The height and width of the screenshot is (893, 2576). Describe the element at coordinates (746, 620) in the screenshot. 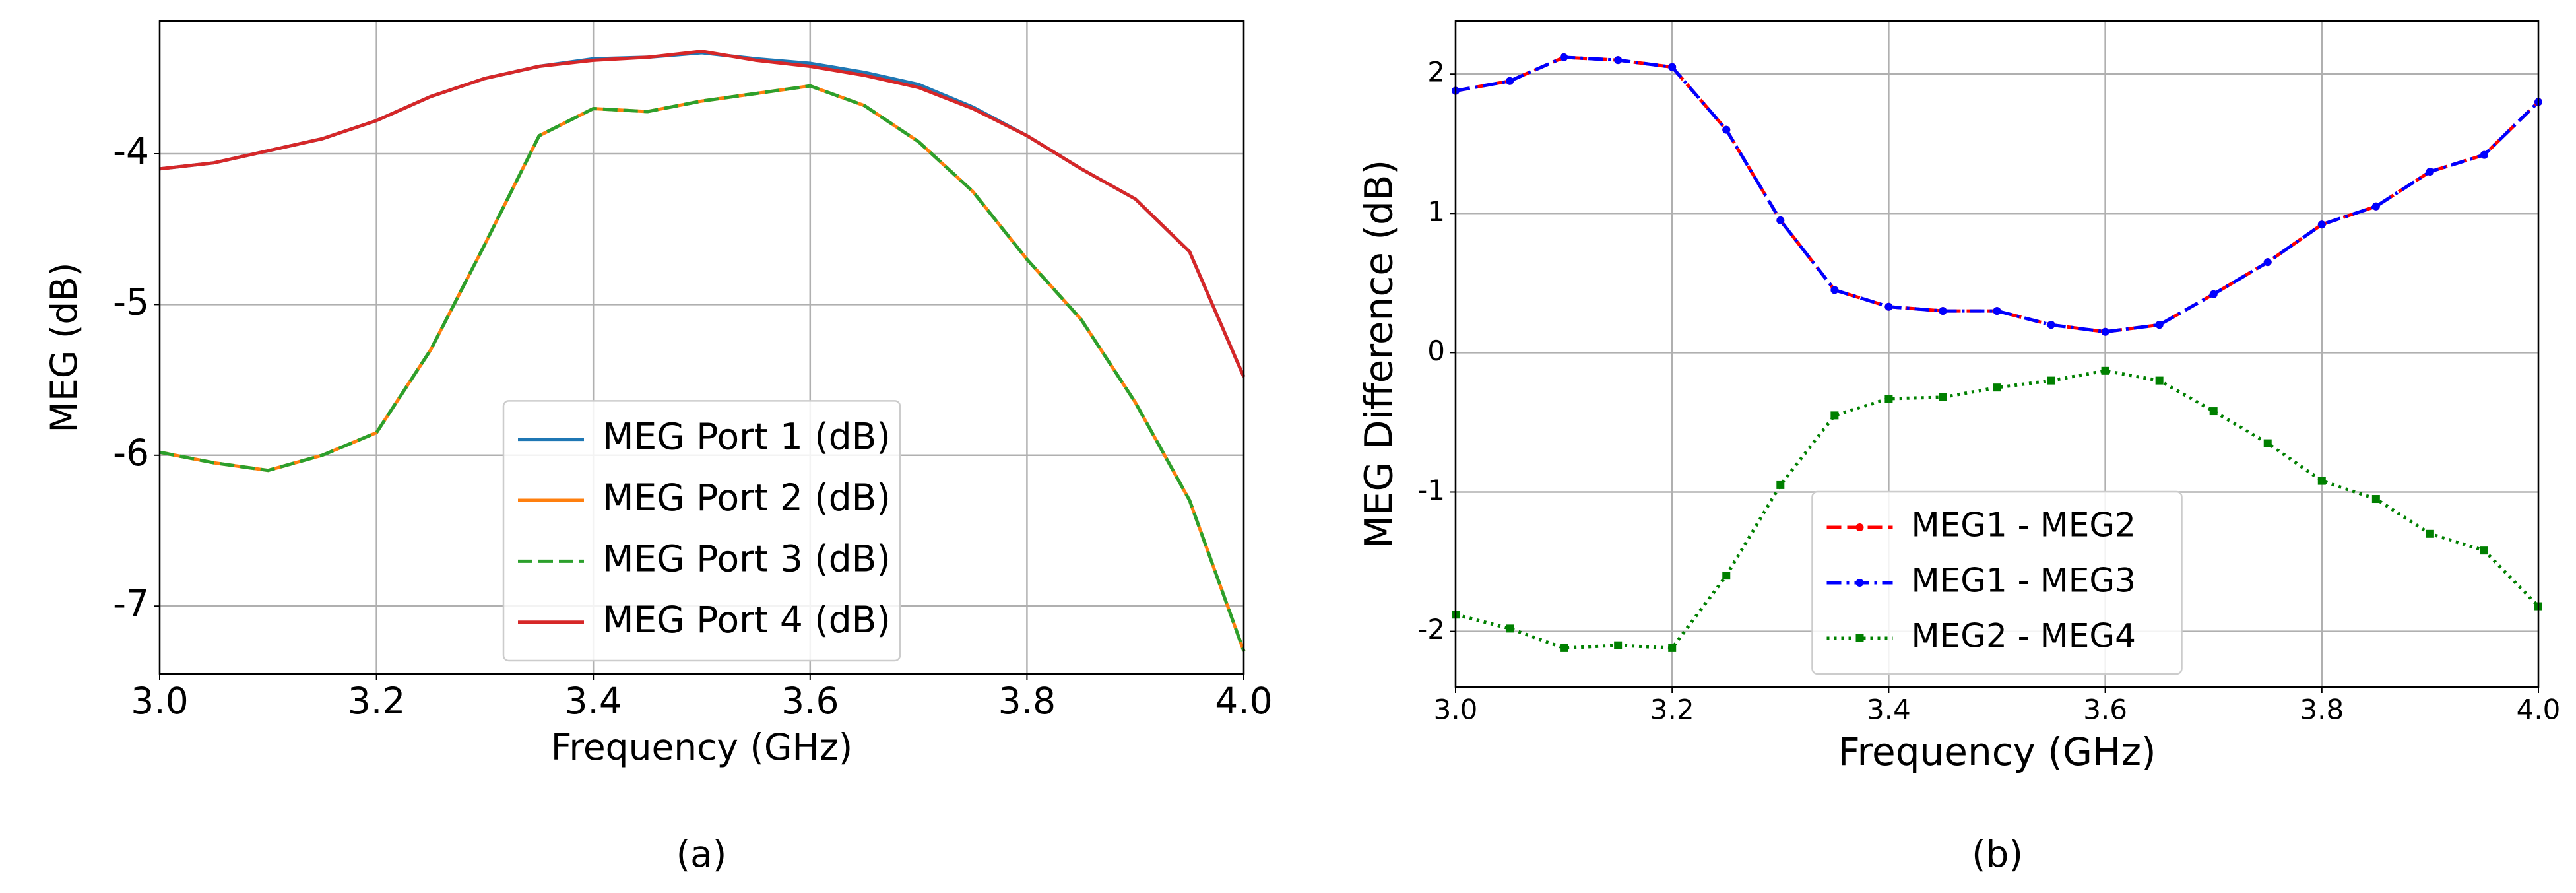

I see `legend-label: MEG Port 4 (dB)` at that location.